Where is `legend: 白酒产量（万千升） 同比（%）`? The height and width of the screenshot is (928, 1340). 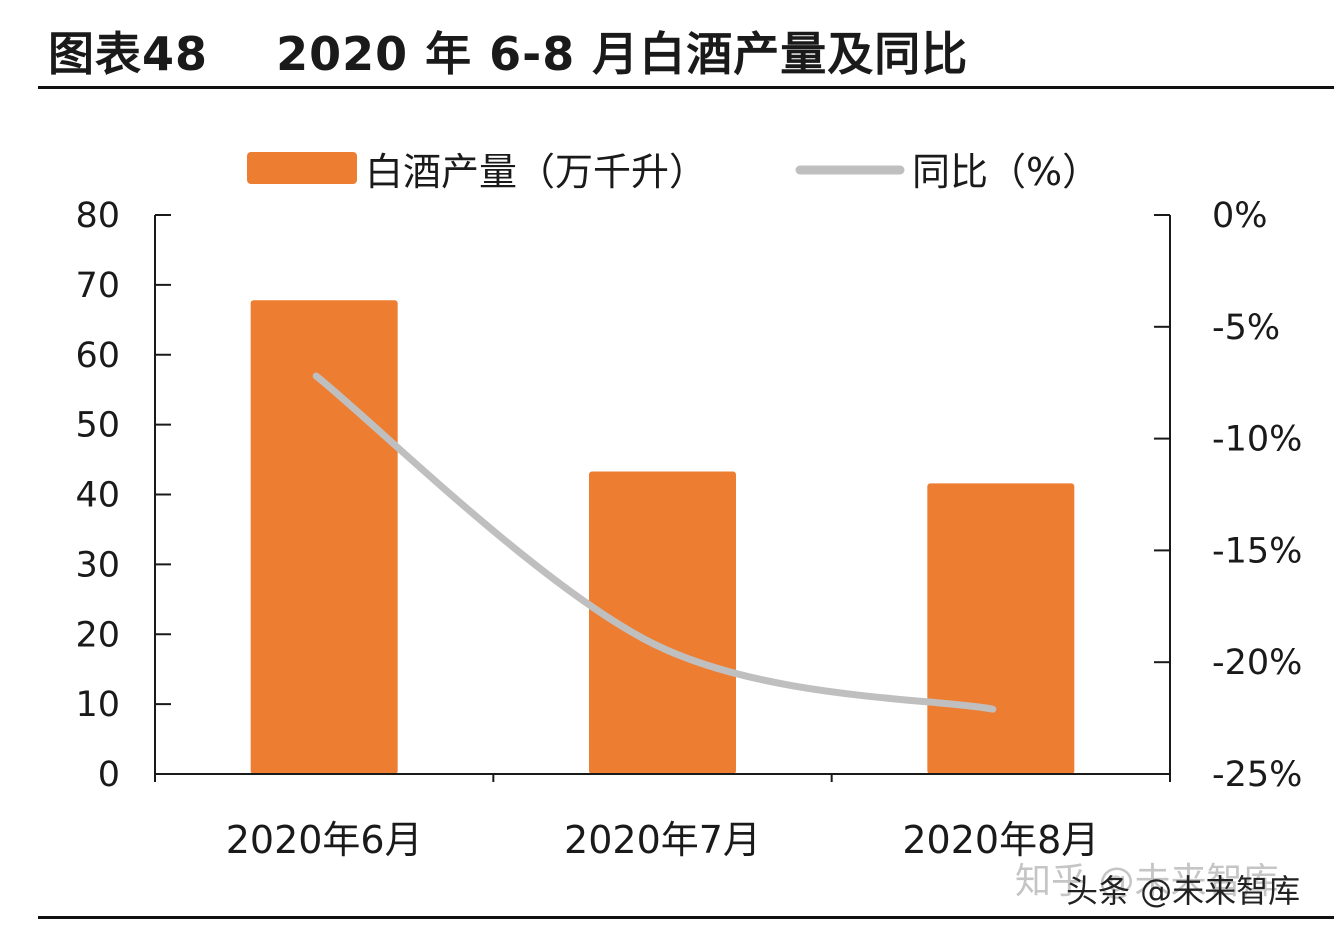 legend: 白酒产量（万千升） 同比（%） is located at coordinates (673, 172).